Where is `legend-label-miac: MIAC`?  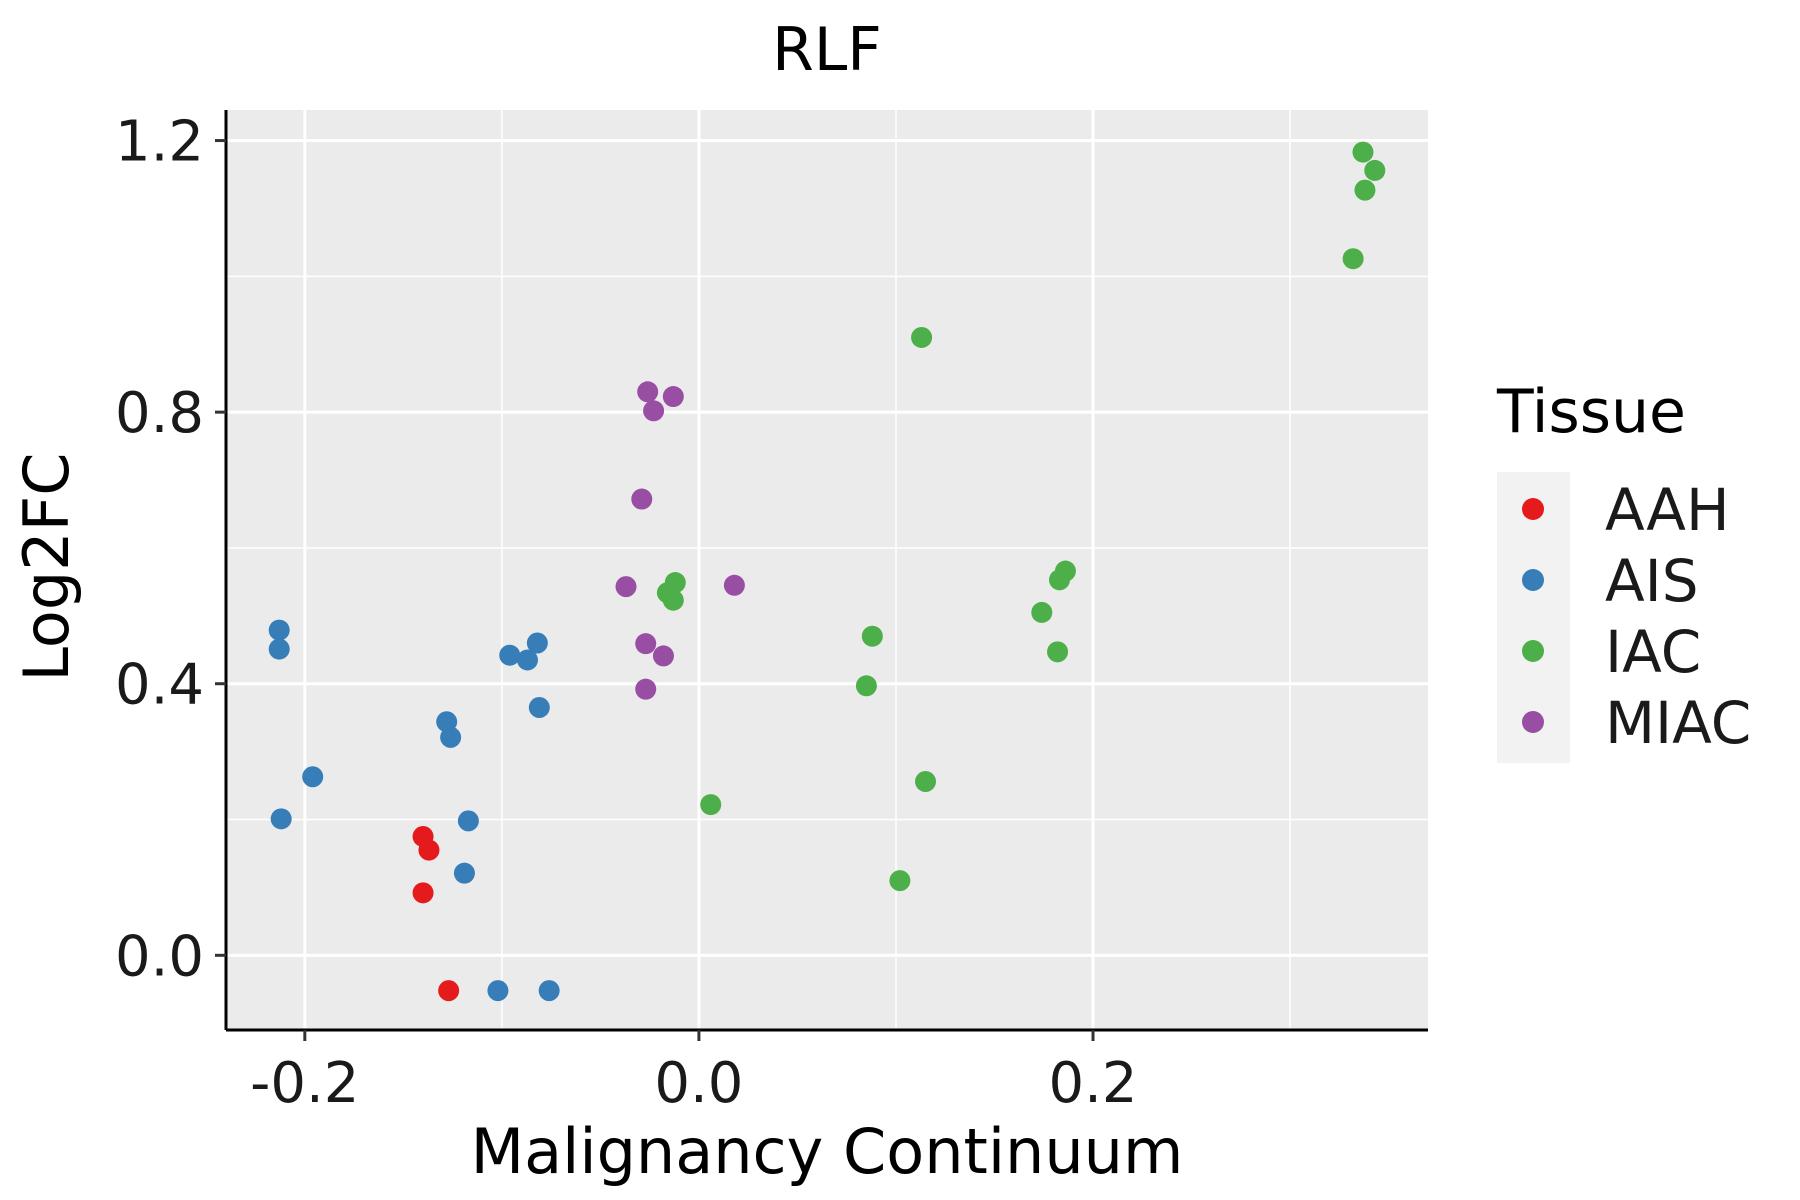 legend-label-miac: MIAC is located at coordinates (1678, 723).